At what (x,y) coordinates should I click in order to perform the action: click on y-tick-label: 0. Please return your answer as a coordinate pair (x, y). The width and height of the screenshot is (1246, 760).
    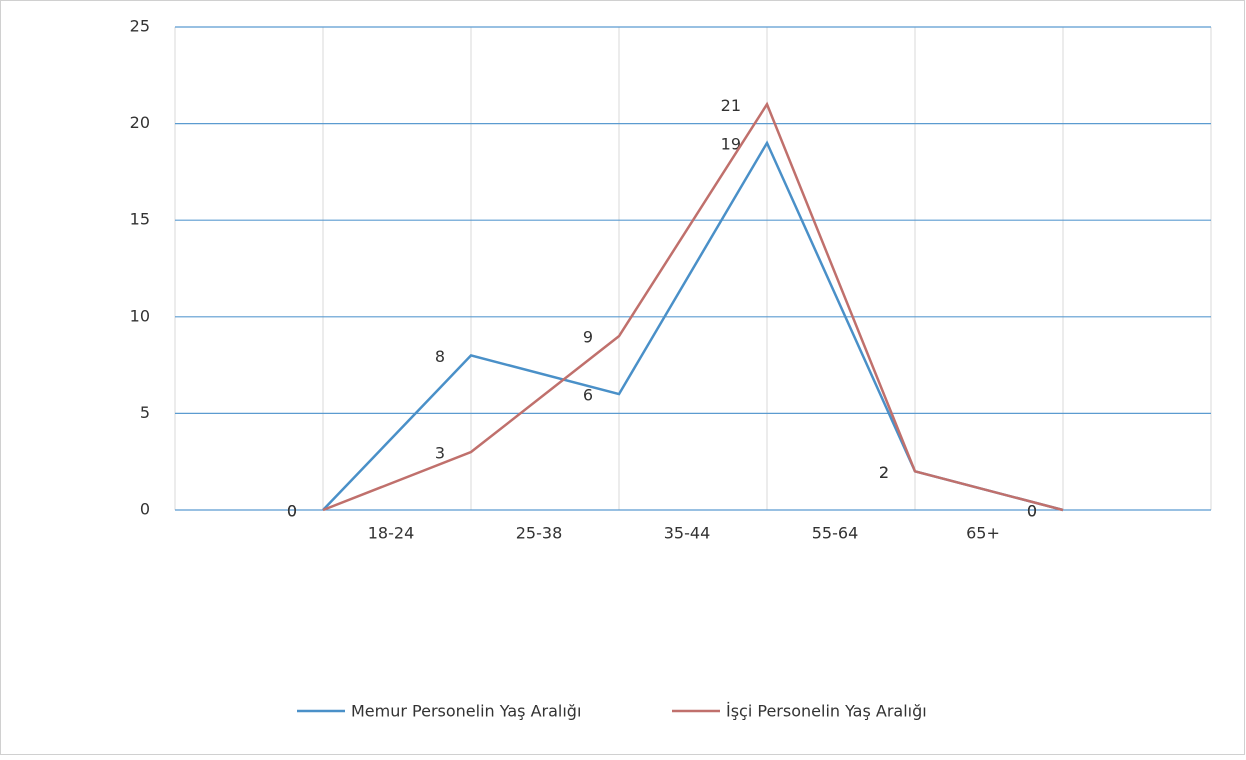
    Looking at the image, I should click on (145, 509).